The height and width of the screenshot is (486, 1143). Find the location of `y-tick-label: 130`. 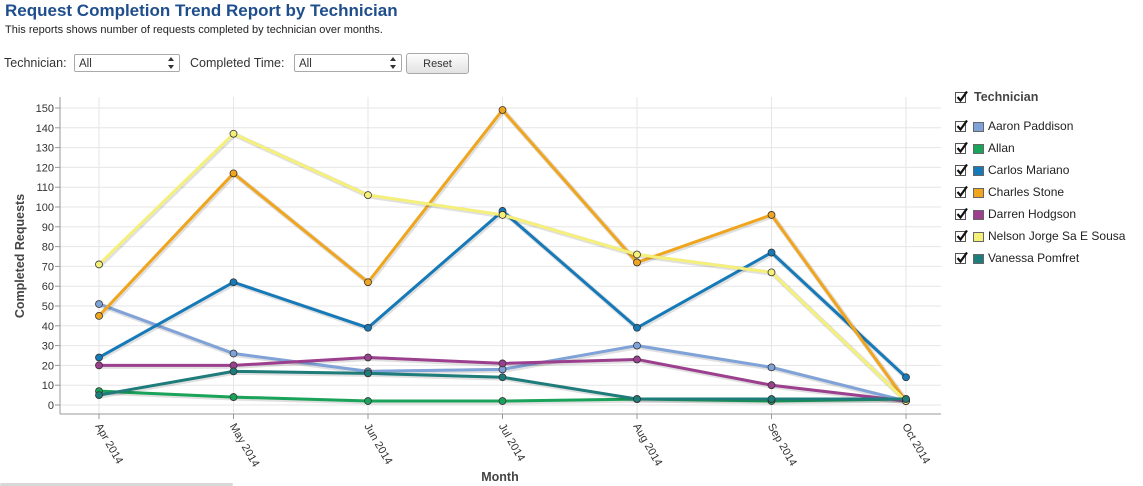

y-tick-label: 130 is located at coordinates (45, 149).